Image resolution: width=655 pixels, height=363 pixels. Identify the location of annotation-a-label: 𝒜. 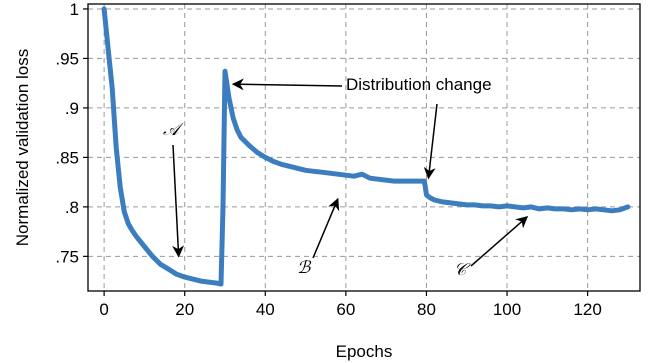
(173, 130).